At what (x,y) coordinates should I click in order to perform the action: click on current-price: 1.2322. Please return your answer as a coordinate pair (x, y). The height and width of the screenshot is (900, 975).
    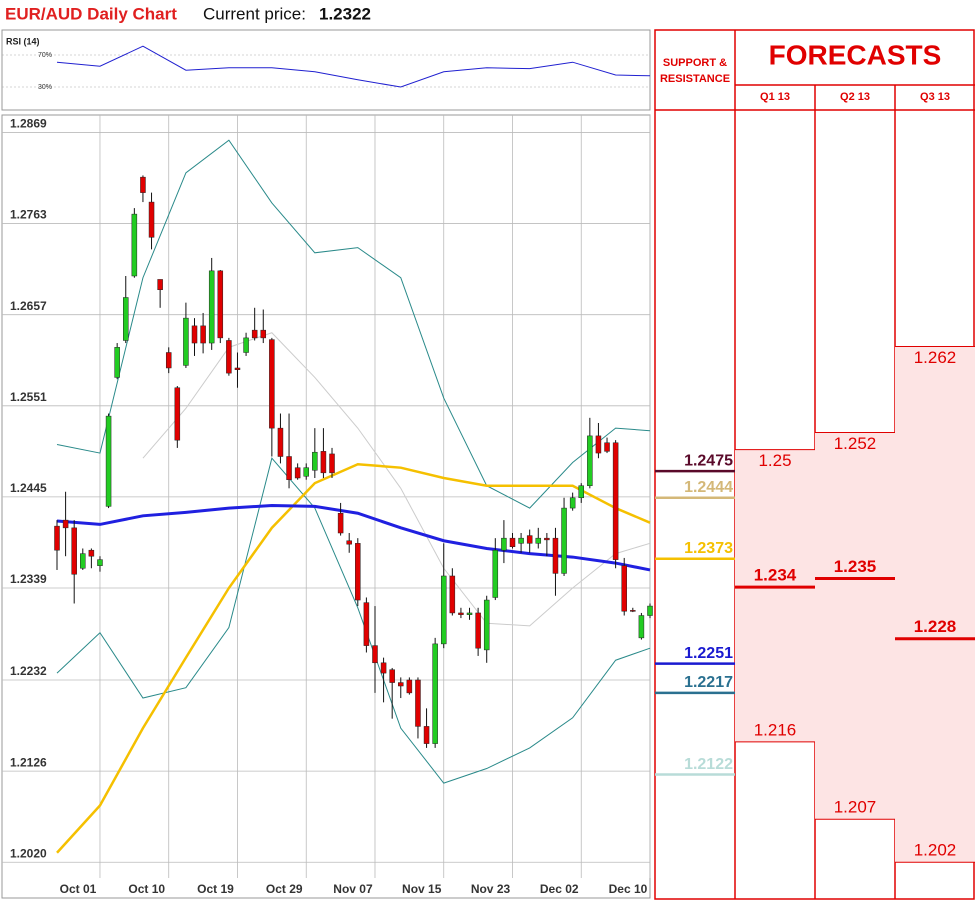
    Looking at the image, I should click on (345, 13).